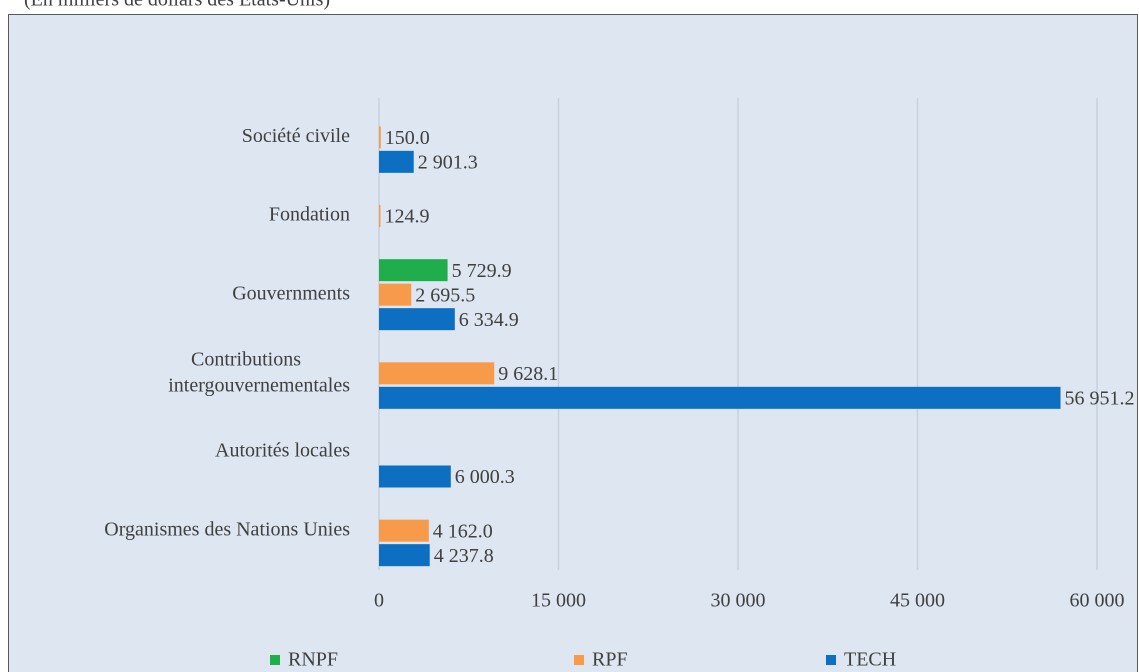 Image resolution: width=1139 pixels, height=672 pixels. What do you see at coordinates (379, 601) in the screenshot?
I see `x-tick-label: 0` at bounding box center [379, 601].